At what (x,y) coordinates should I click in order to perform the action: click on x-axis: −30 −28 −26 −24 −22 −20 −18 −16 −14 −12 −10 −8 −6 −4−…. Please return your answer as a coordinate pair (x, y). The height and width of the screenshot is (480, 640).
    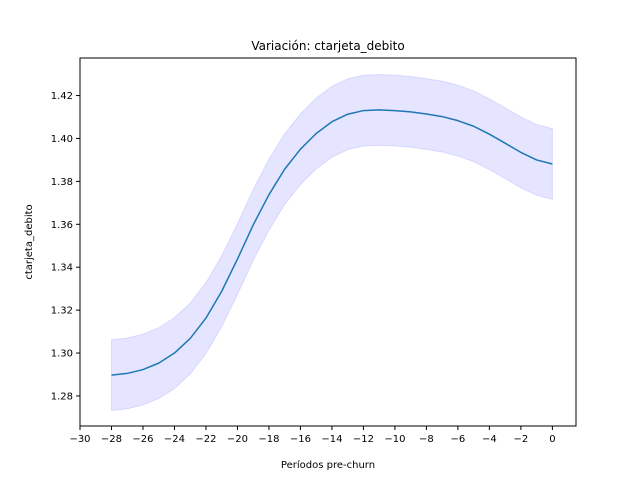
    Looking at the image, I should click on (312, 435).